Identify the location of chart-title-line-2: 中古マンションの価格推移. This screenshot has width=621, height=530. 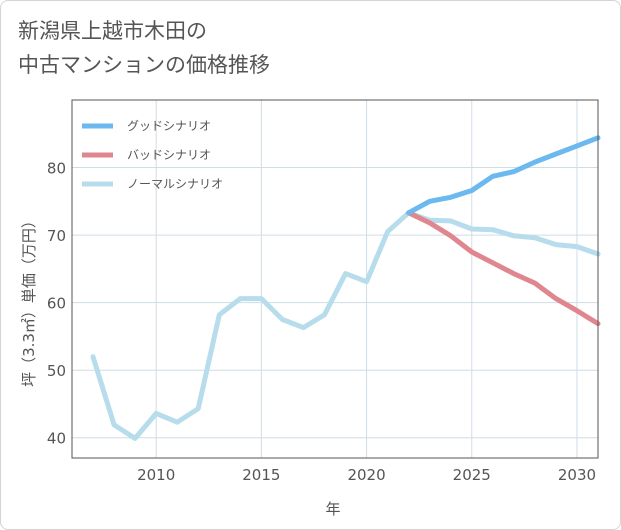
(144, 65).